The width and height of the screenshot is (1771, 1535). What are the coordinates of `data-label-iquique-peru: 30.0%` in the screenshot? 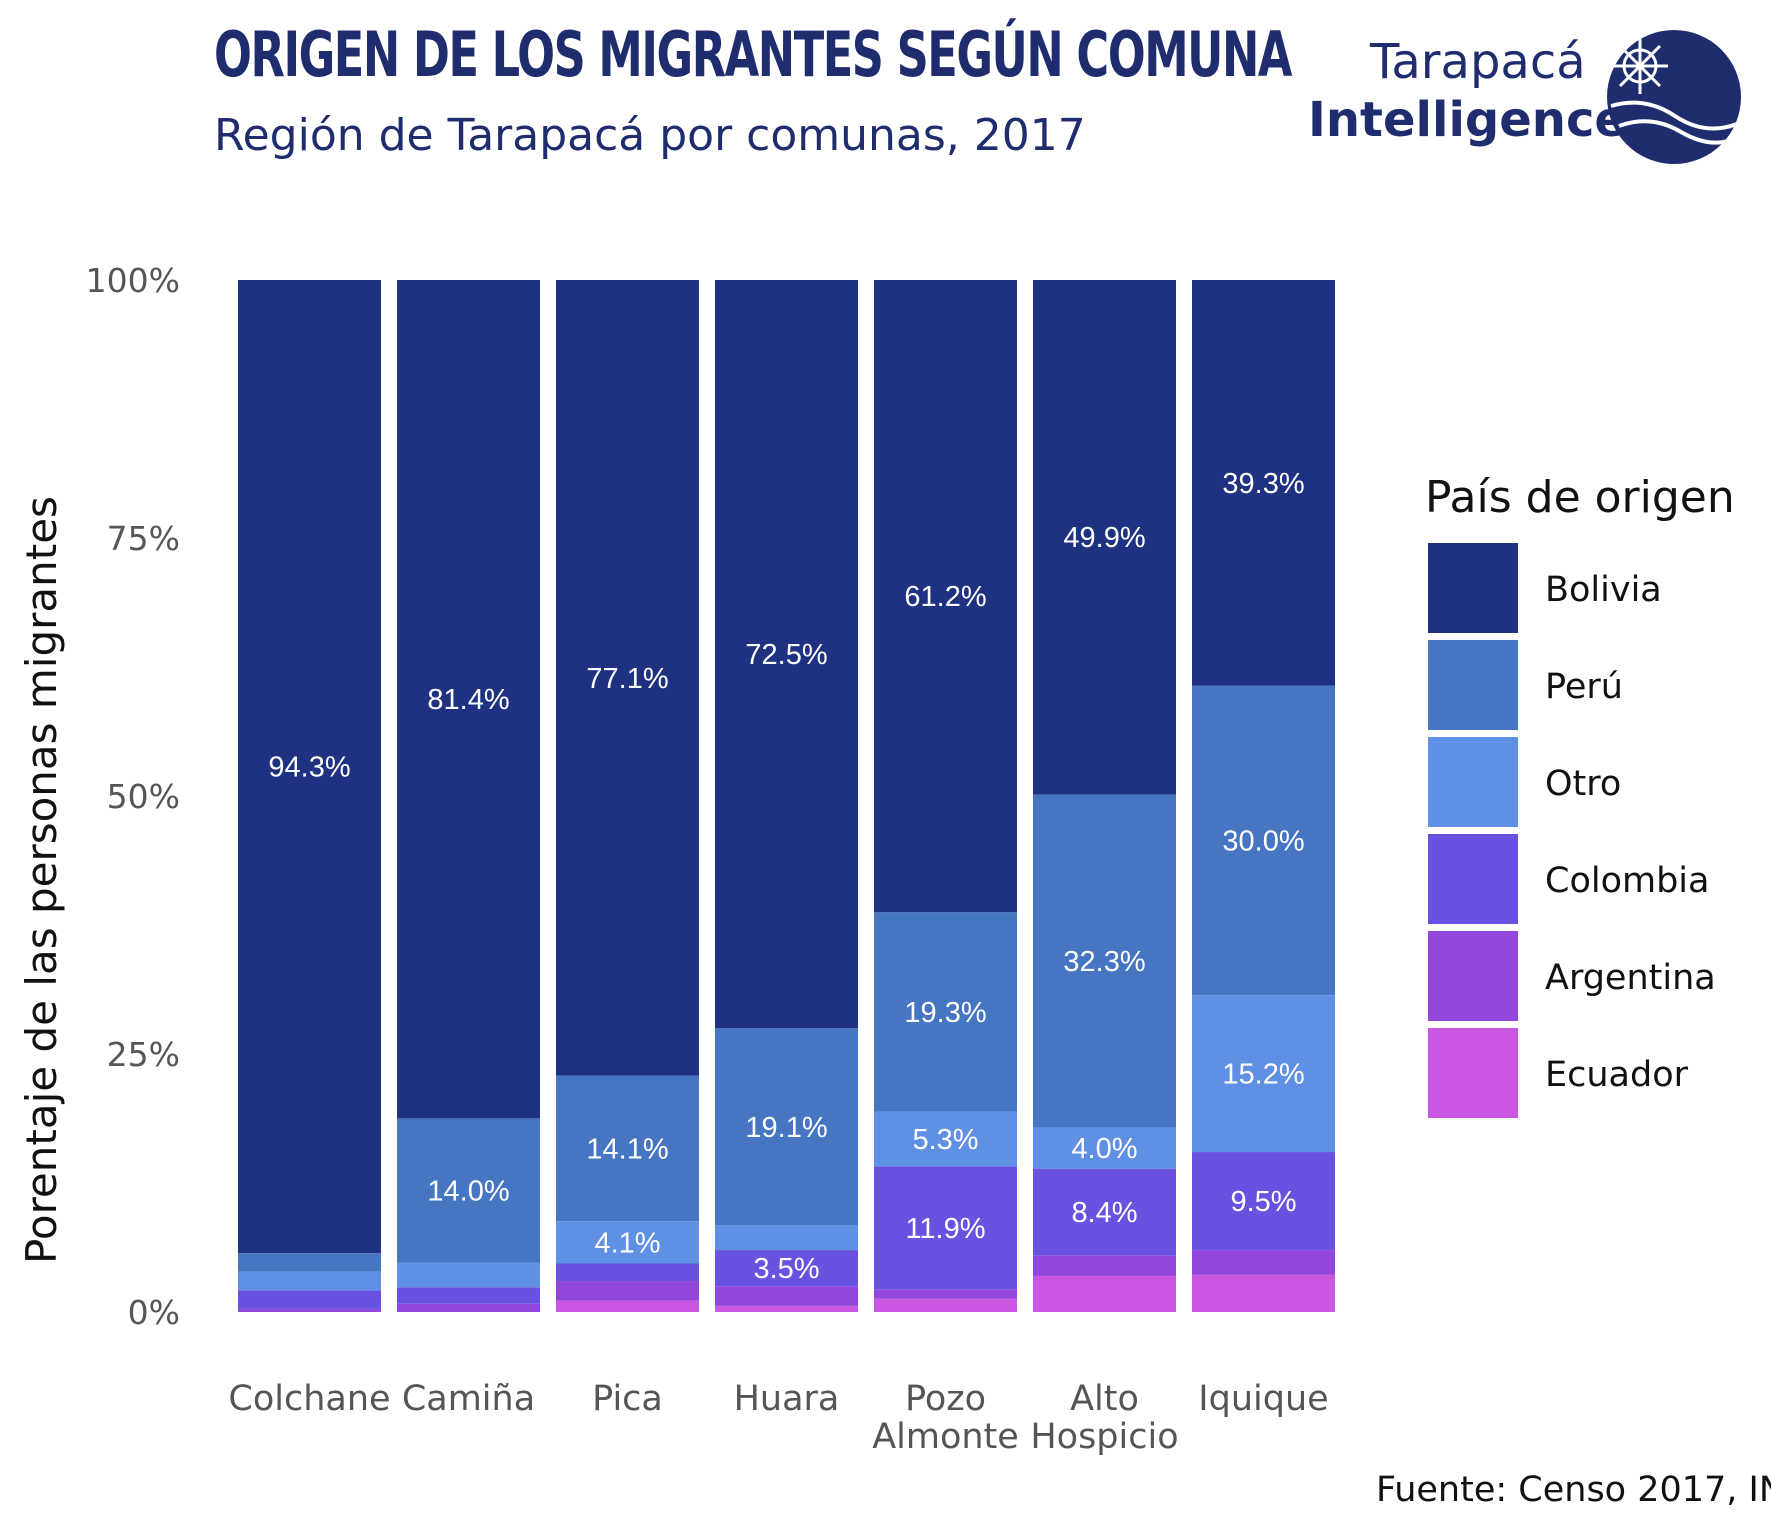 It's located at (1263, 841).